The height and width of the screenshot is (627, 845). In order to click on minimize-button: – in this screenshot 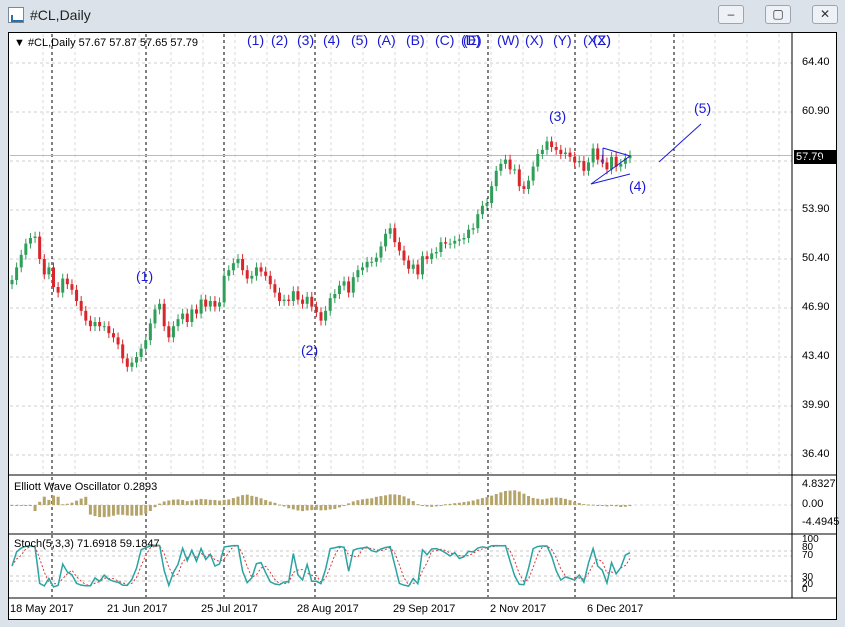, I will do `click(731, 14)`.